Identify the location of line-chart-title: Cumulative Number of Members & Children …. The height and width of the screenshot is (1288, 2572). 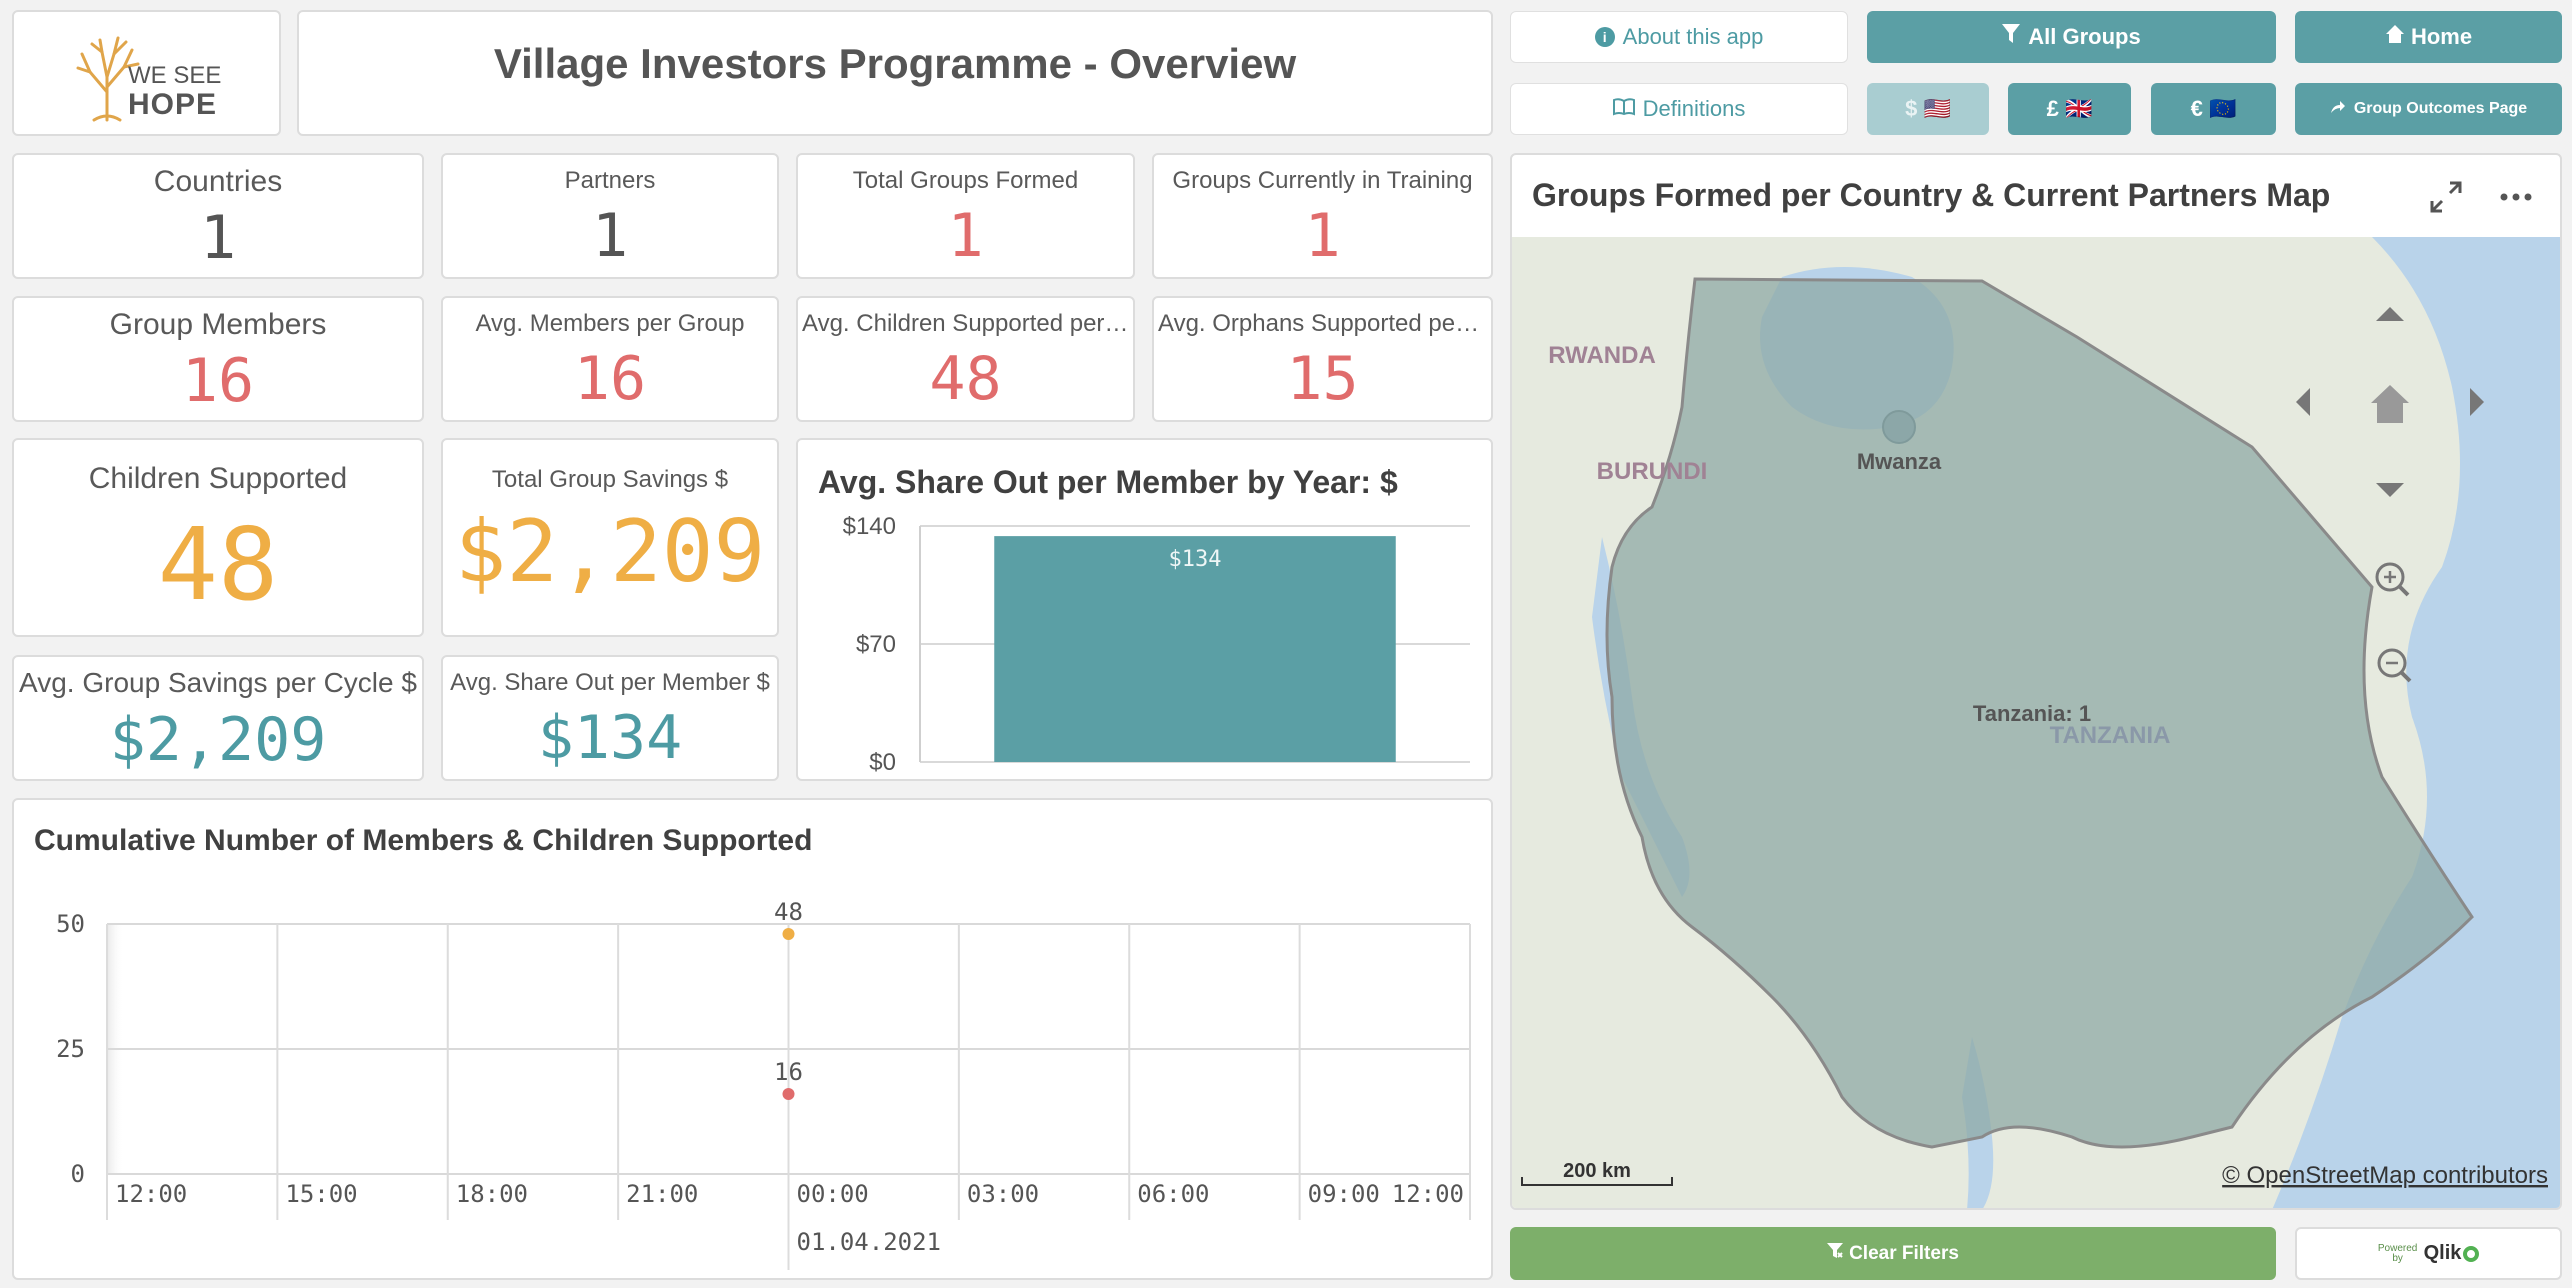
(423, 840).